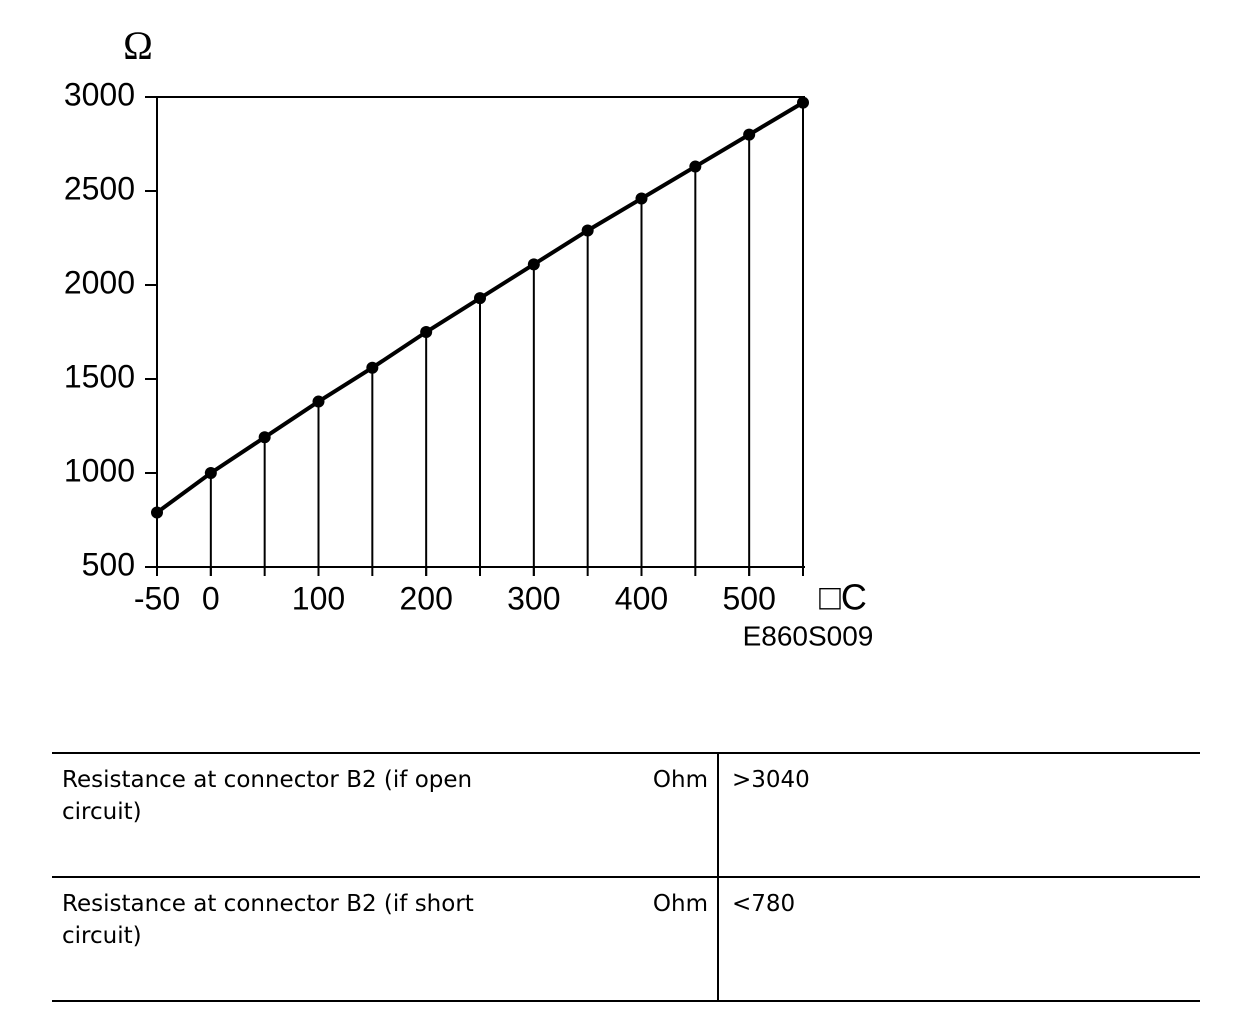 Image resolution: width=1248 pixels, height=1022 pixels. What do you see at coordinates (99, 282) in the screenshot?
I see `y-tick-label: 2000` at bounding box center [99, 282].